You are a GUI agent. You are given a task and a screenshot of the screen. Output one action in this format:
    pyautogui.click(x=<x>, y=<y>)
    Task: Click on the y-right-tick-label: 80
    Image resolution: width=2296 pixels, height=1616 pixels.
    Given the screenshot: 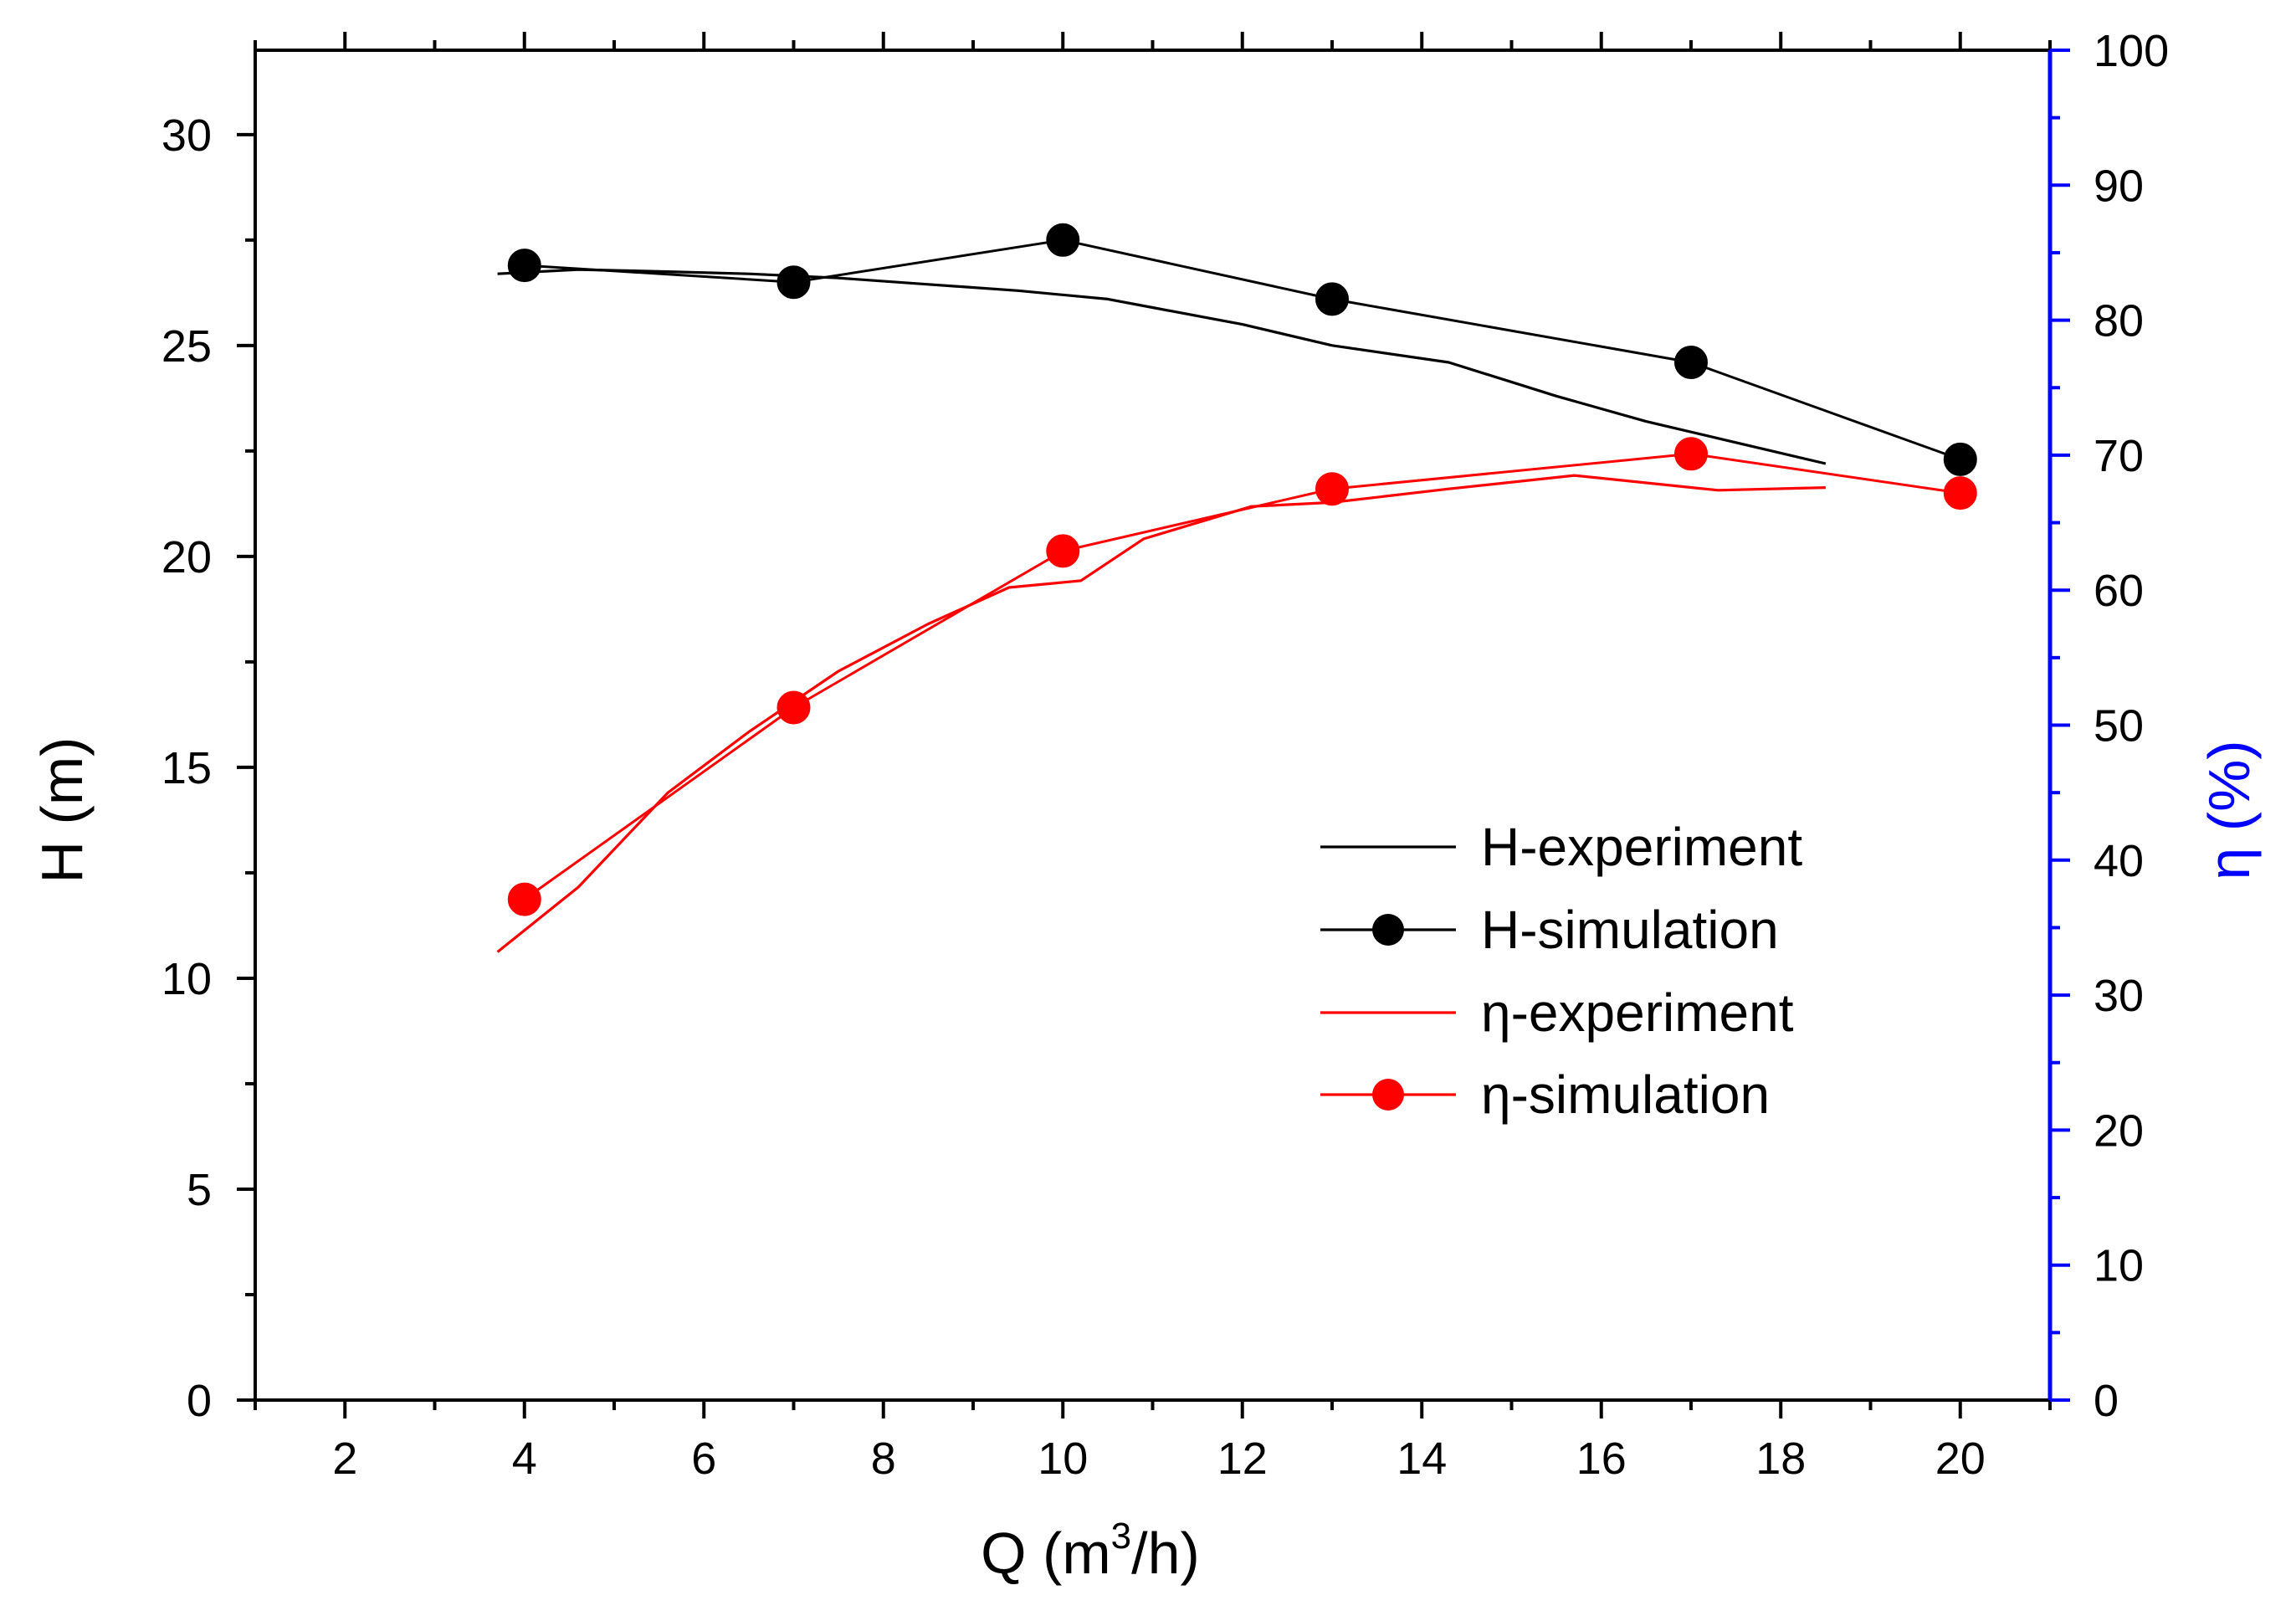 What is the action you would take?
    pyautogui.click(x=2119, y=321)
    